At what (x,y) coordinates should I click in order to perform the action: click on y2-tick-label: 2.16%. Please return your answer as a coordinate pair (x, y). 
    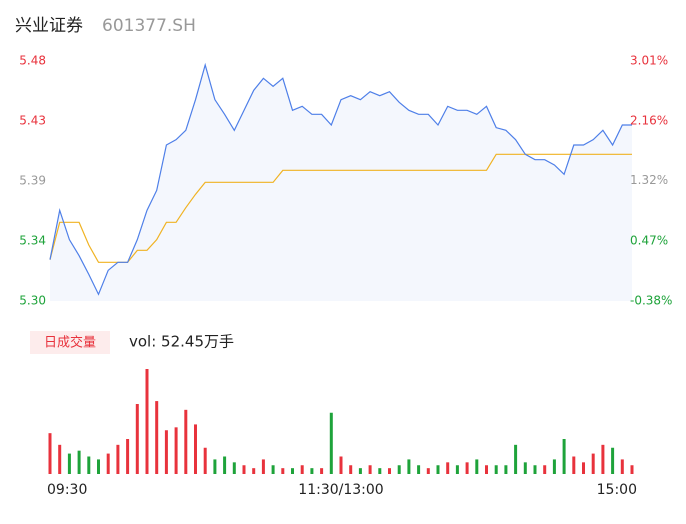
    Looking at the image, I should click on (649, 121).